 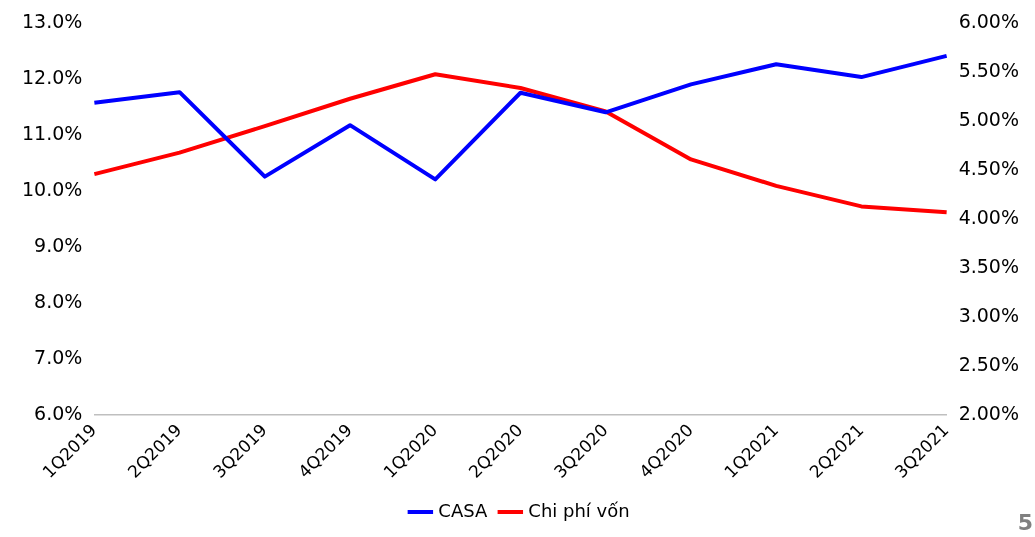 What do you see at coordinates (52, 21) in the screenshot?
I see `y-tick-label: 13.0%` at bounding box center [52, 21].